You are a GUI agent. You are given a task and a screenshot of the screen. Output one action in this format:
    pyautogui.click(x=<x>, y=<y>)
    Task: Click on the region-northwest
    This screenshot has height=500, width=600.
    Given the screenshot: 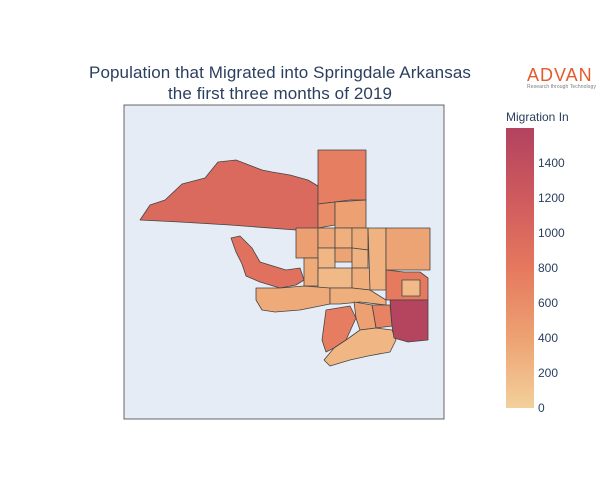 What is the action you would take?
    pyautogui.click(x=229, y=196)
    